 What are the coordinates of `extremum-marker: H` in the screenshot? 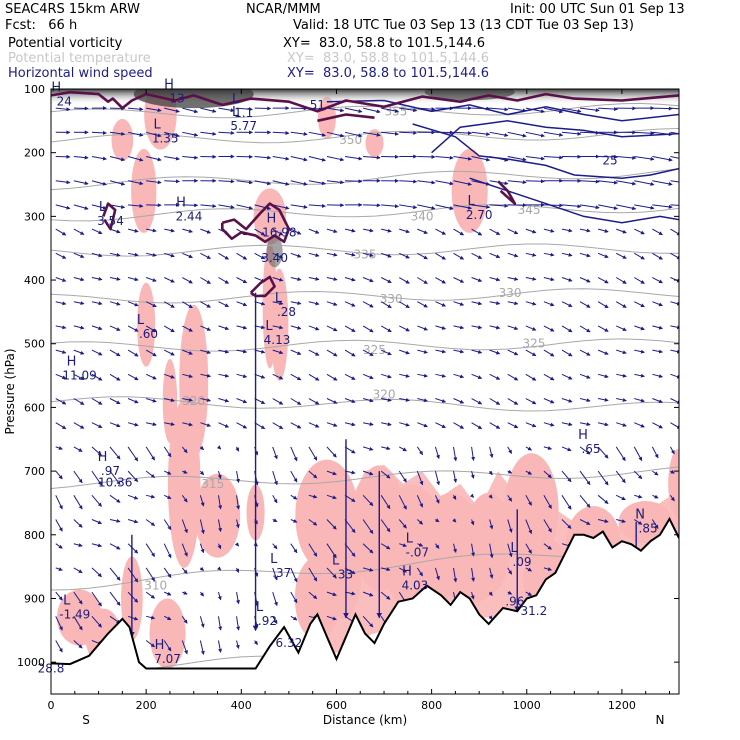 It's located at (271, 218).